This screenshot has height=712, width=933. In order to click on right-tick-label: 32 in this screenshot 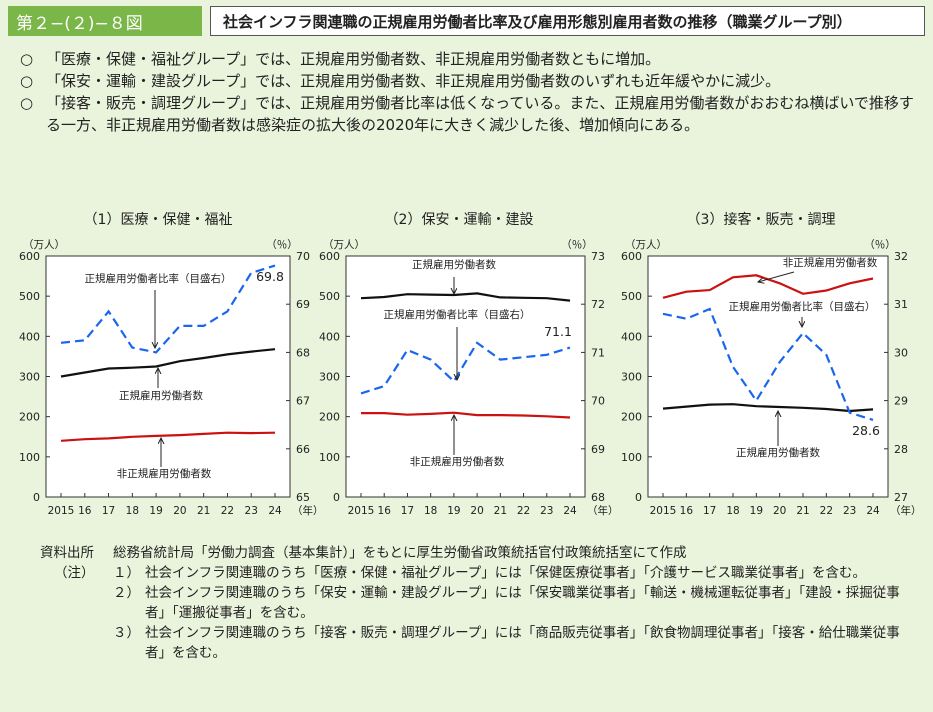, I will do `click(901, 256)`.